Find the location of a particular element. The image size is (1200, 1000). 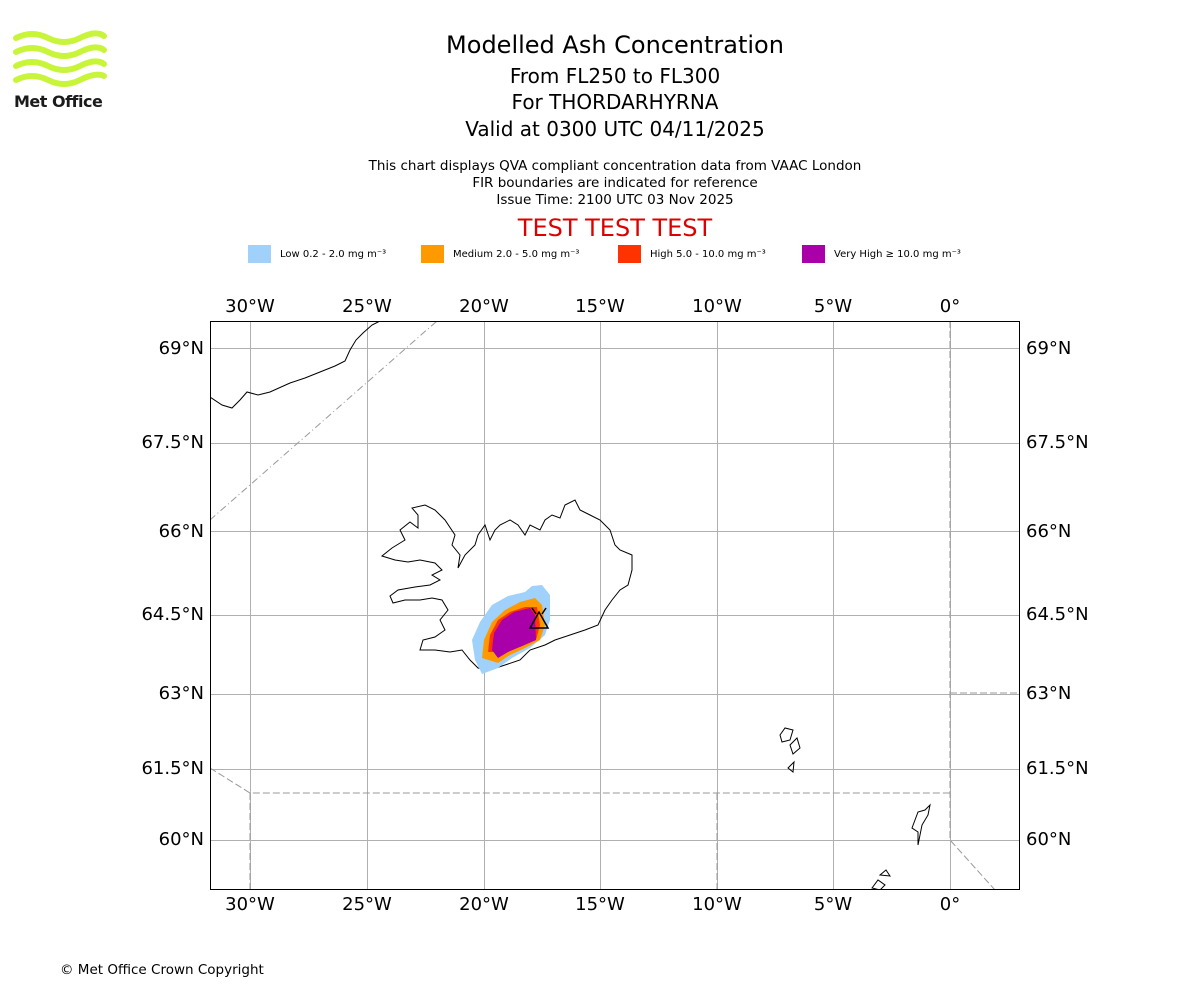

lon-label-5w-top: 5°W is located at coordinates (833, 306).